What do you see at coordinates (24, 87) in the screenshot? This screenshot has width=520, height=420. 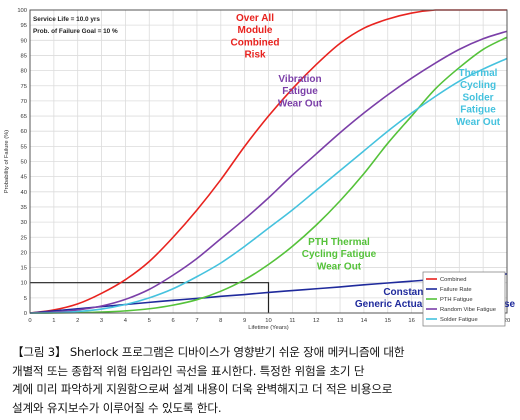 I see `y-tick-label: 75` at bounding box center [24, 87].